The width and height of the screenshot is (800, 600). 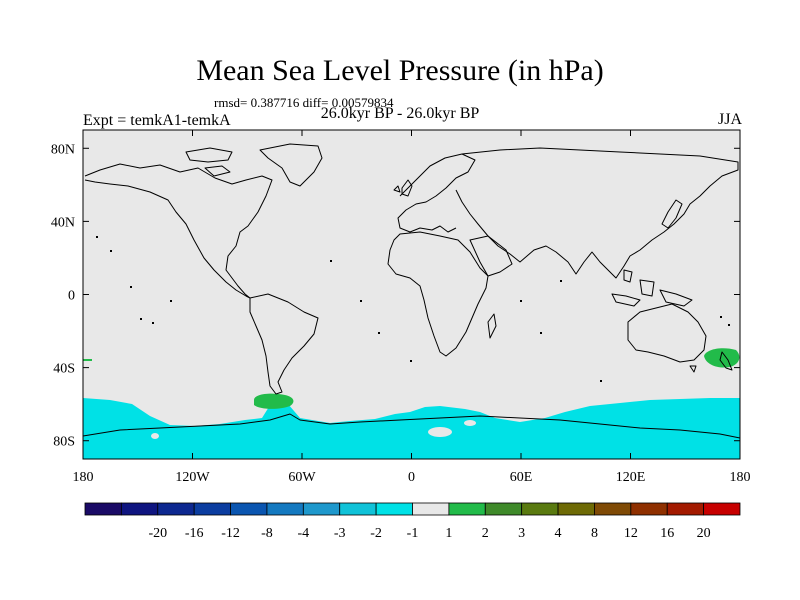 I want to click on south-america-anomaly, so click(x=274, y=401).